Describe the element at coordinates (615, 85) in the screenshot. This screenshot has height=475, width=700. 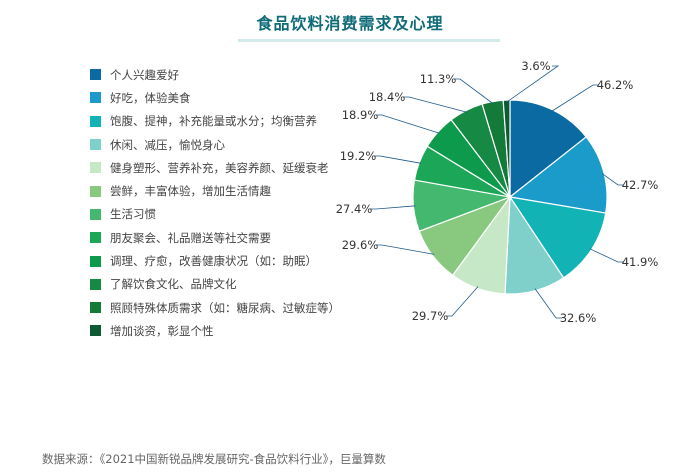
I see `data-label: 46.2%` at that location.